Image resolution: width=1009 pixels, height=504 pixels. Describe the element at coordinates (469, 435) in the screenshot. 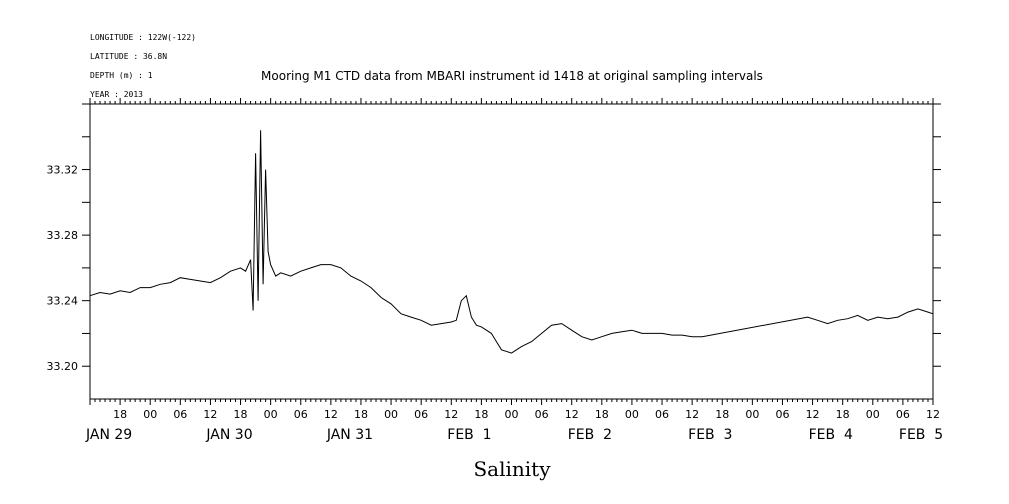

I see `x-day-label: FEB 1` at that location.